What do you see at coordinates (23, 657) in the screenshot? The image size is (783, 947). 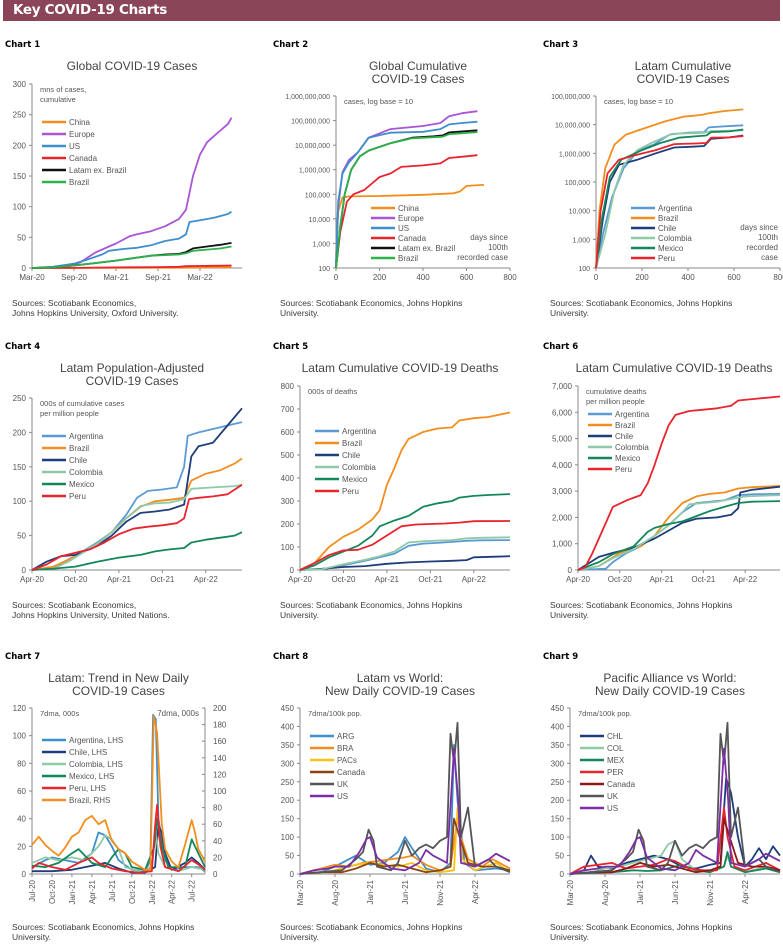 I see `chart-label: Chart 7` at bounding box center [23, 657].